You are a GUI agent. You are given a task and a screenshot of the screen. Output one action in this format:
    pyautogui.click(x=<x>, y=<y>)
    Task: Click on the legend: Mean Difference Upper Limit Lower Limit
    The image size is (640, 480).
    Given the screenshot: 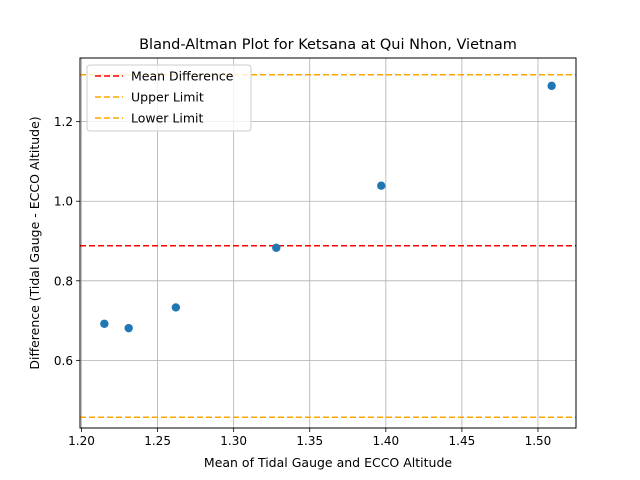 What is the action you would take?
    pyautogui.click(x=169, y=98)
    